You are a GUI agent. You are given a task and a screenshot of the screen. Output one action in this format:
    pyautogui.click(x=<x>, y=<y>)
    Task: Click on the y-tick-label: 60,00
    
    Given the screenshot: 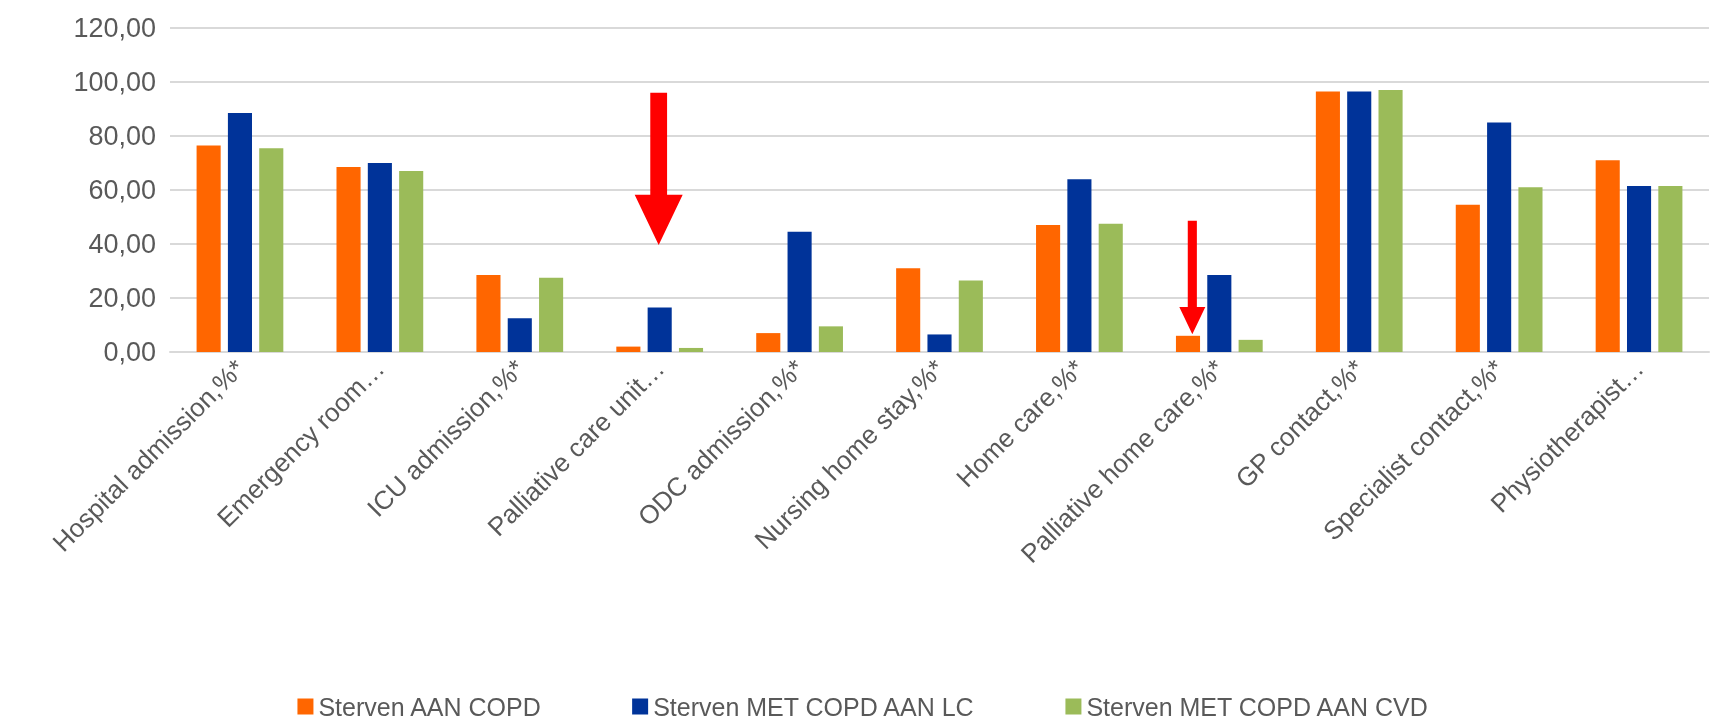 What is the action you would take?
    pyautogui.click(x=122, y=190)
    